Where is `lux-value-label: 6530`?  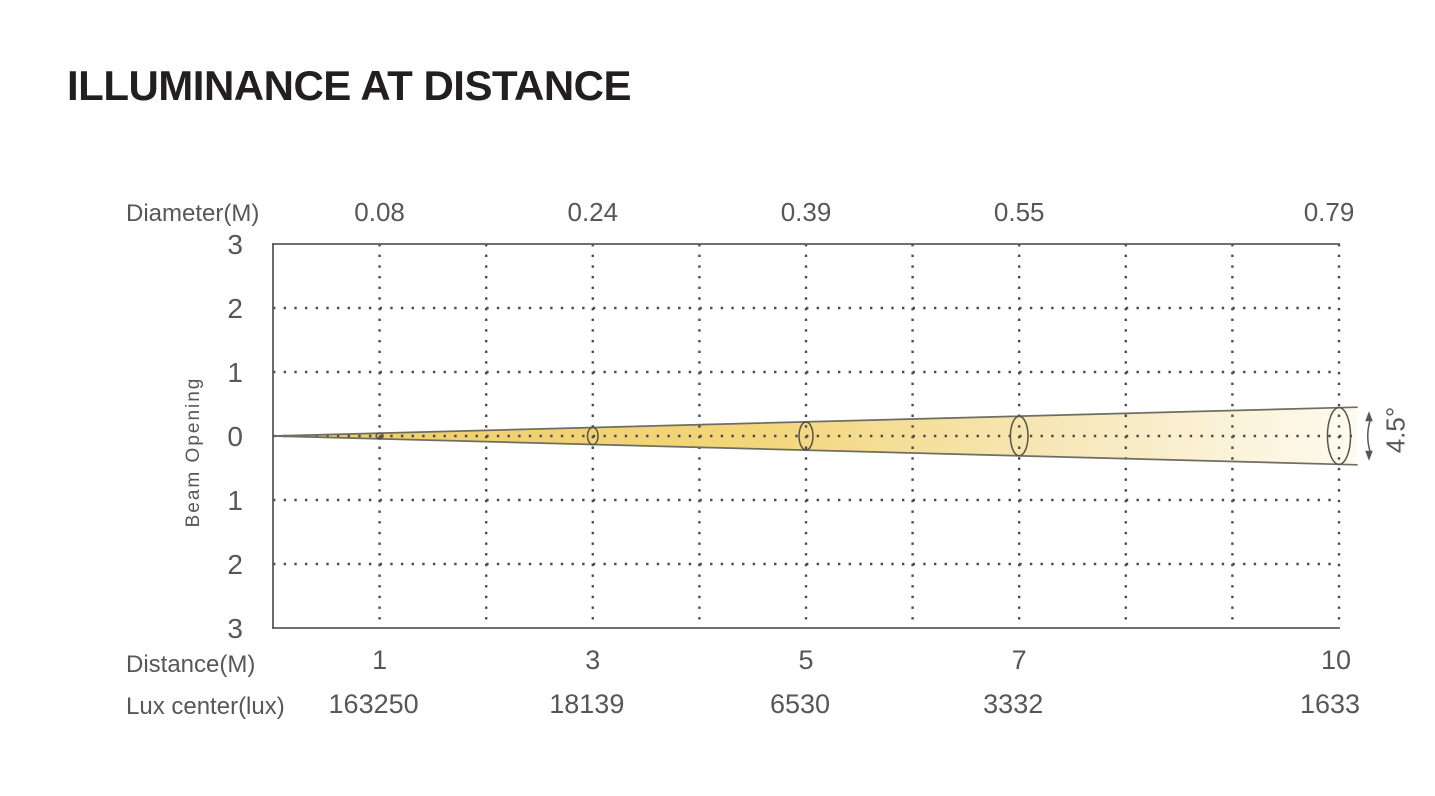 lux-value-label: 6530 is located at coordinates (800, 704).